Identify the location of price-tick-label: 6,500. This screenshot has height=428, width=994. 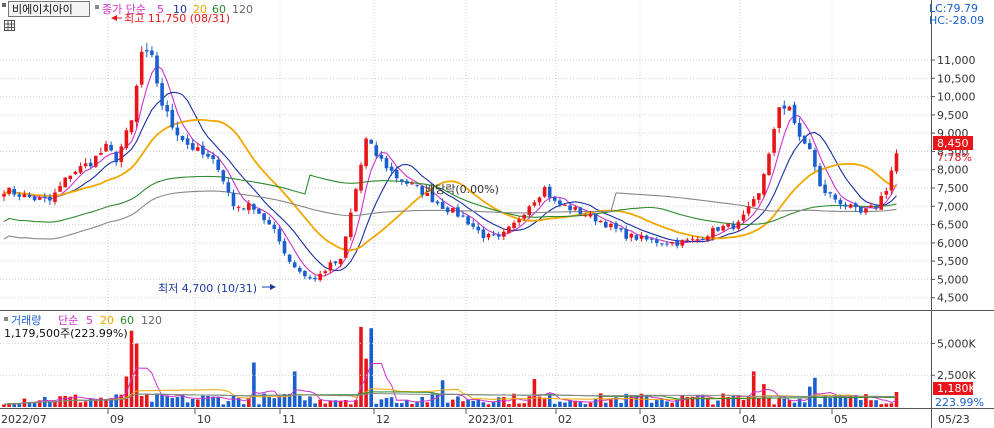
(953, 225).